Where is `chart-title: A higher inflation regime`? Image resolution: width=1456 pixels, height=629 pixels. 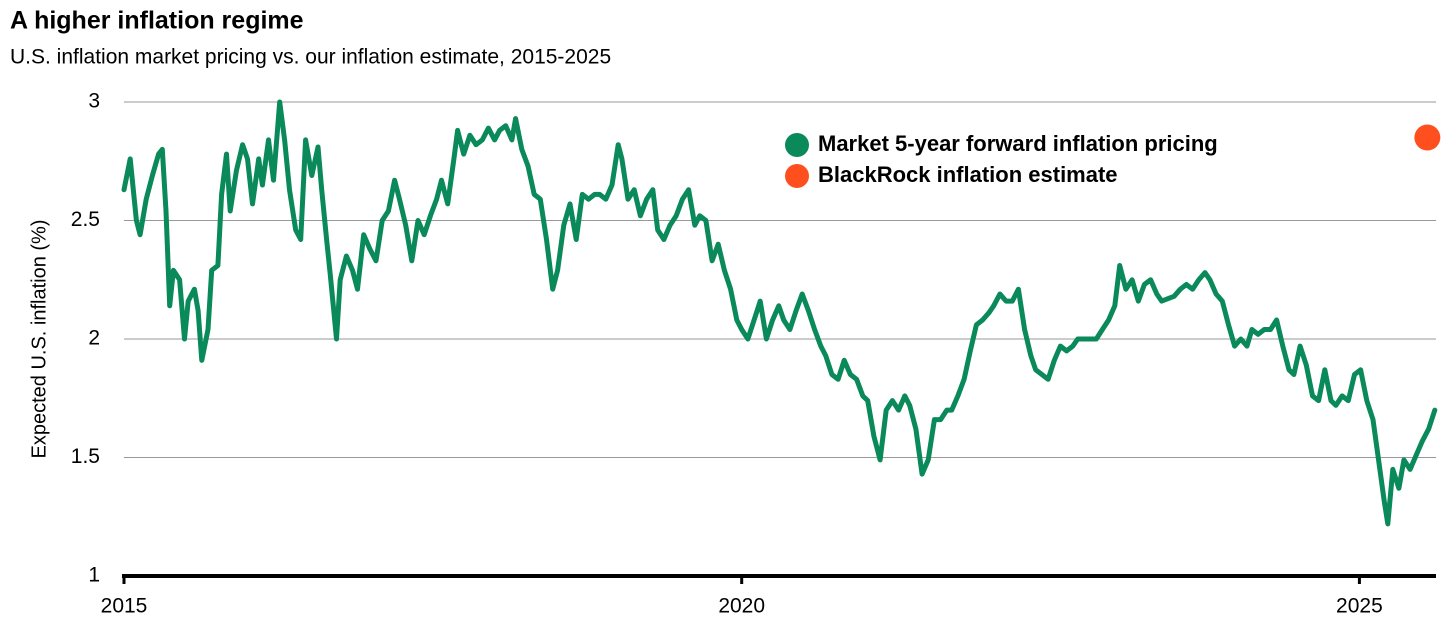 chart-title: A higher inflation regime is located at coordinates (157, 21).